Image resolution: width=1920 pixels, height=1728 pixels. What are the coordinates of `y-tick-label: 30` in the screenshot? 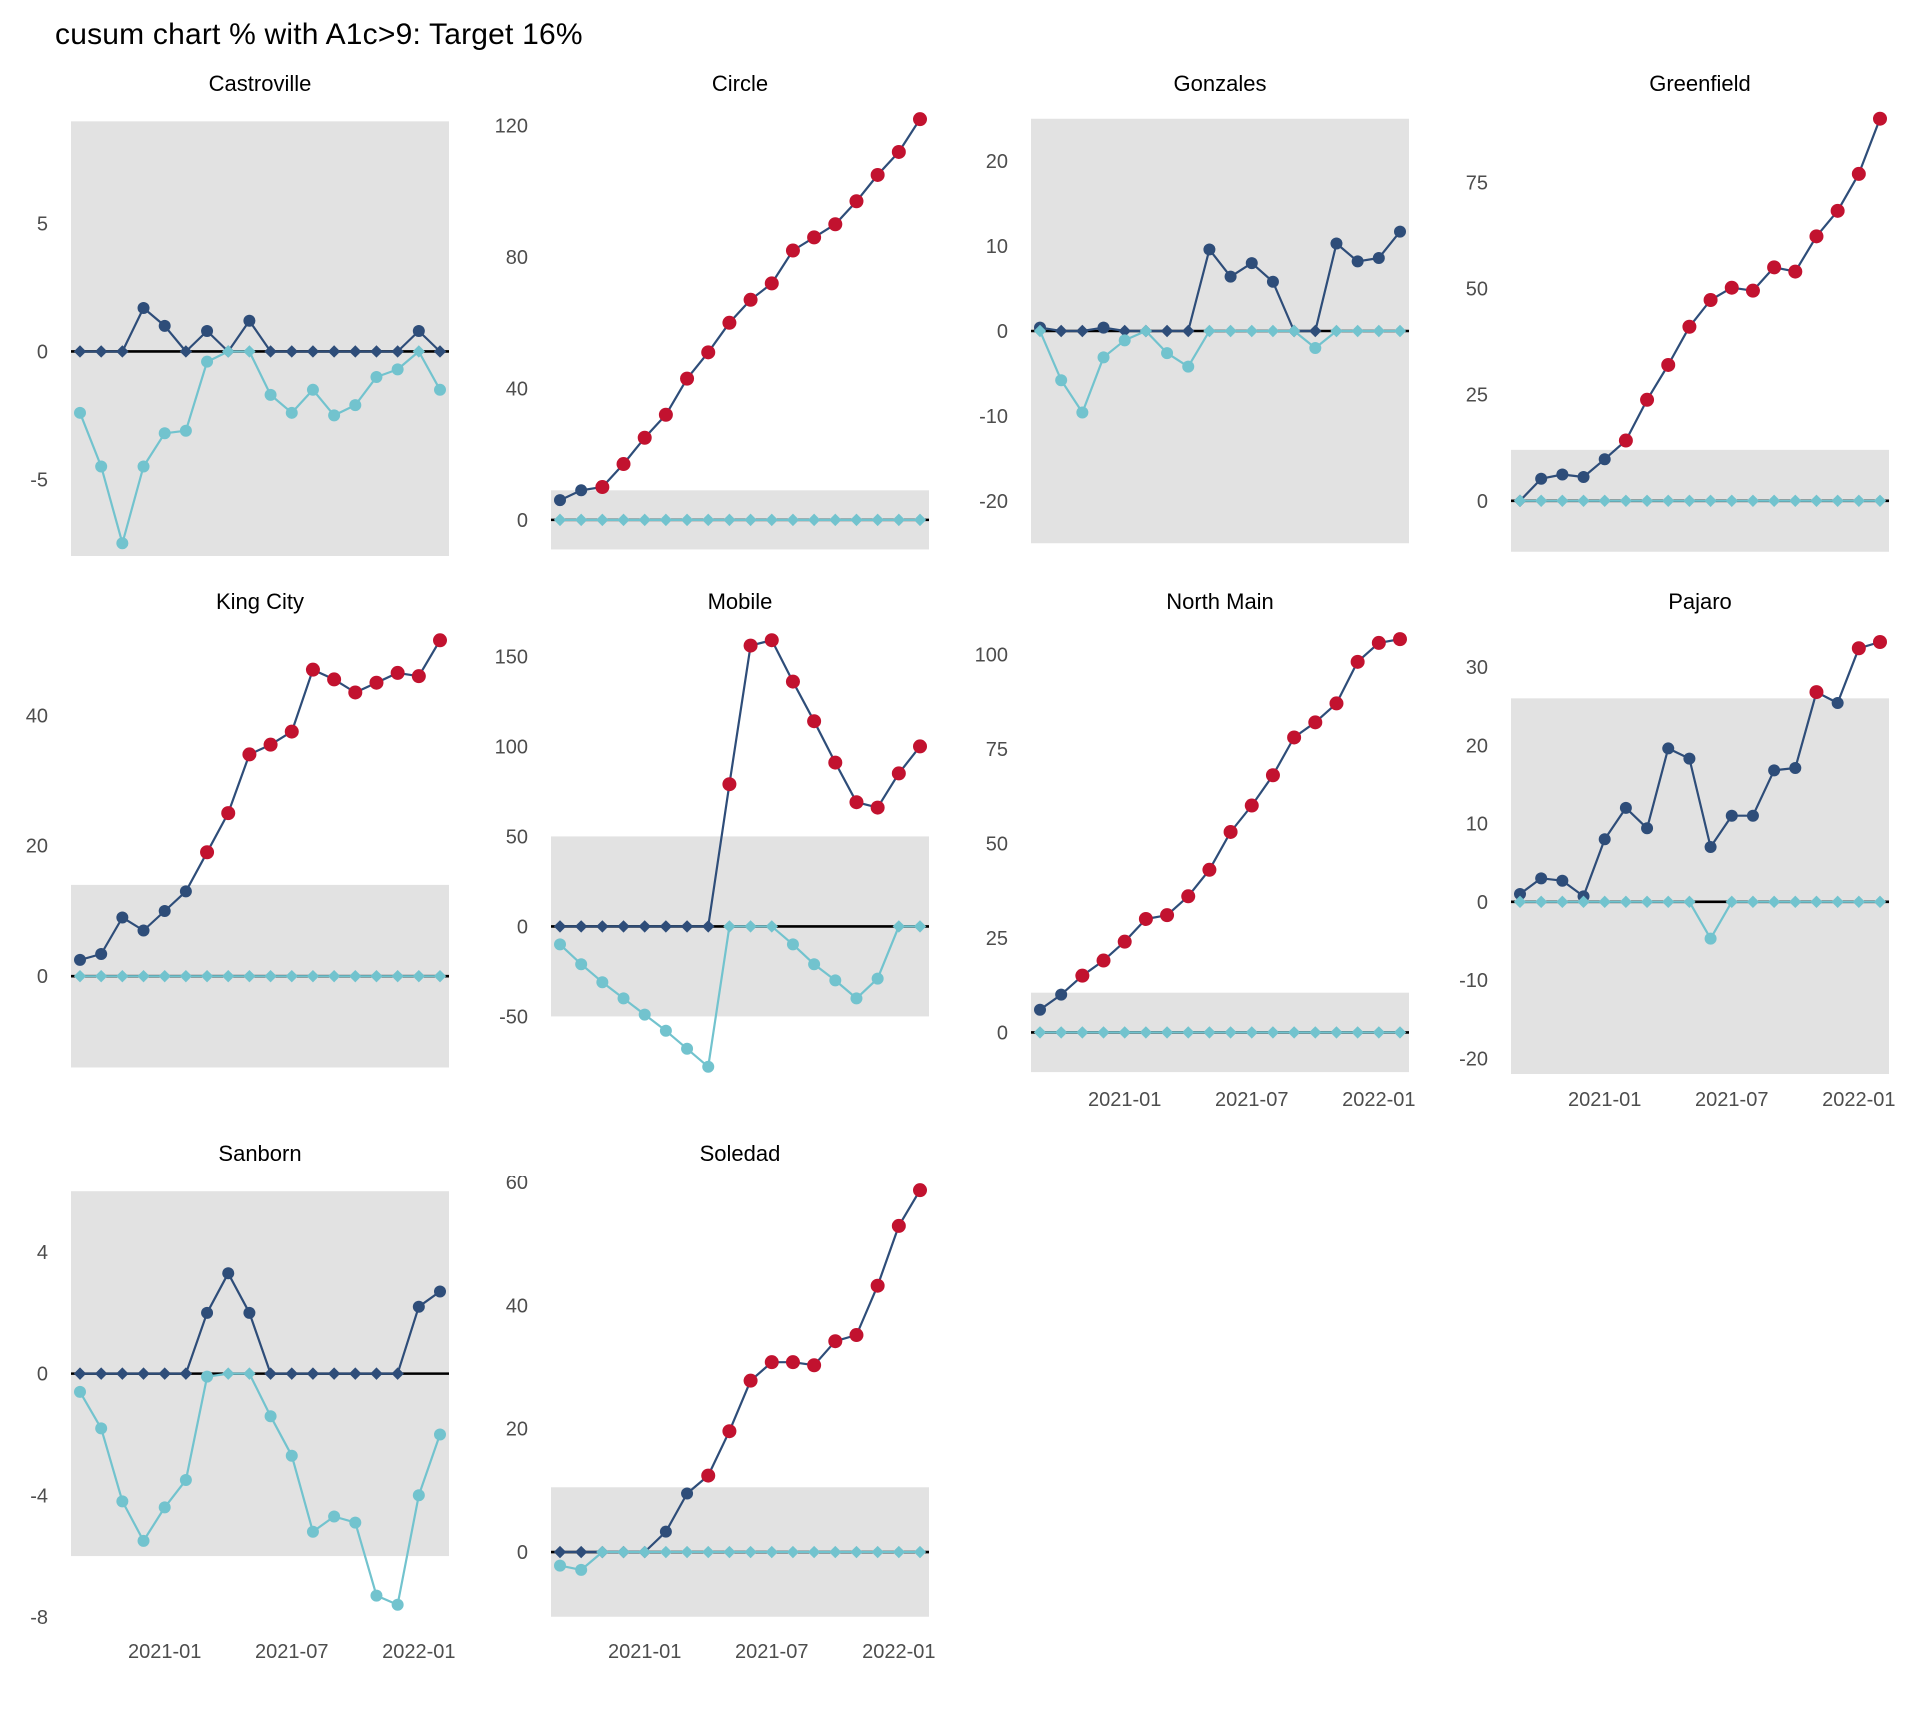 It's located at (1477, 668).